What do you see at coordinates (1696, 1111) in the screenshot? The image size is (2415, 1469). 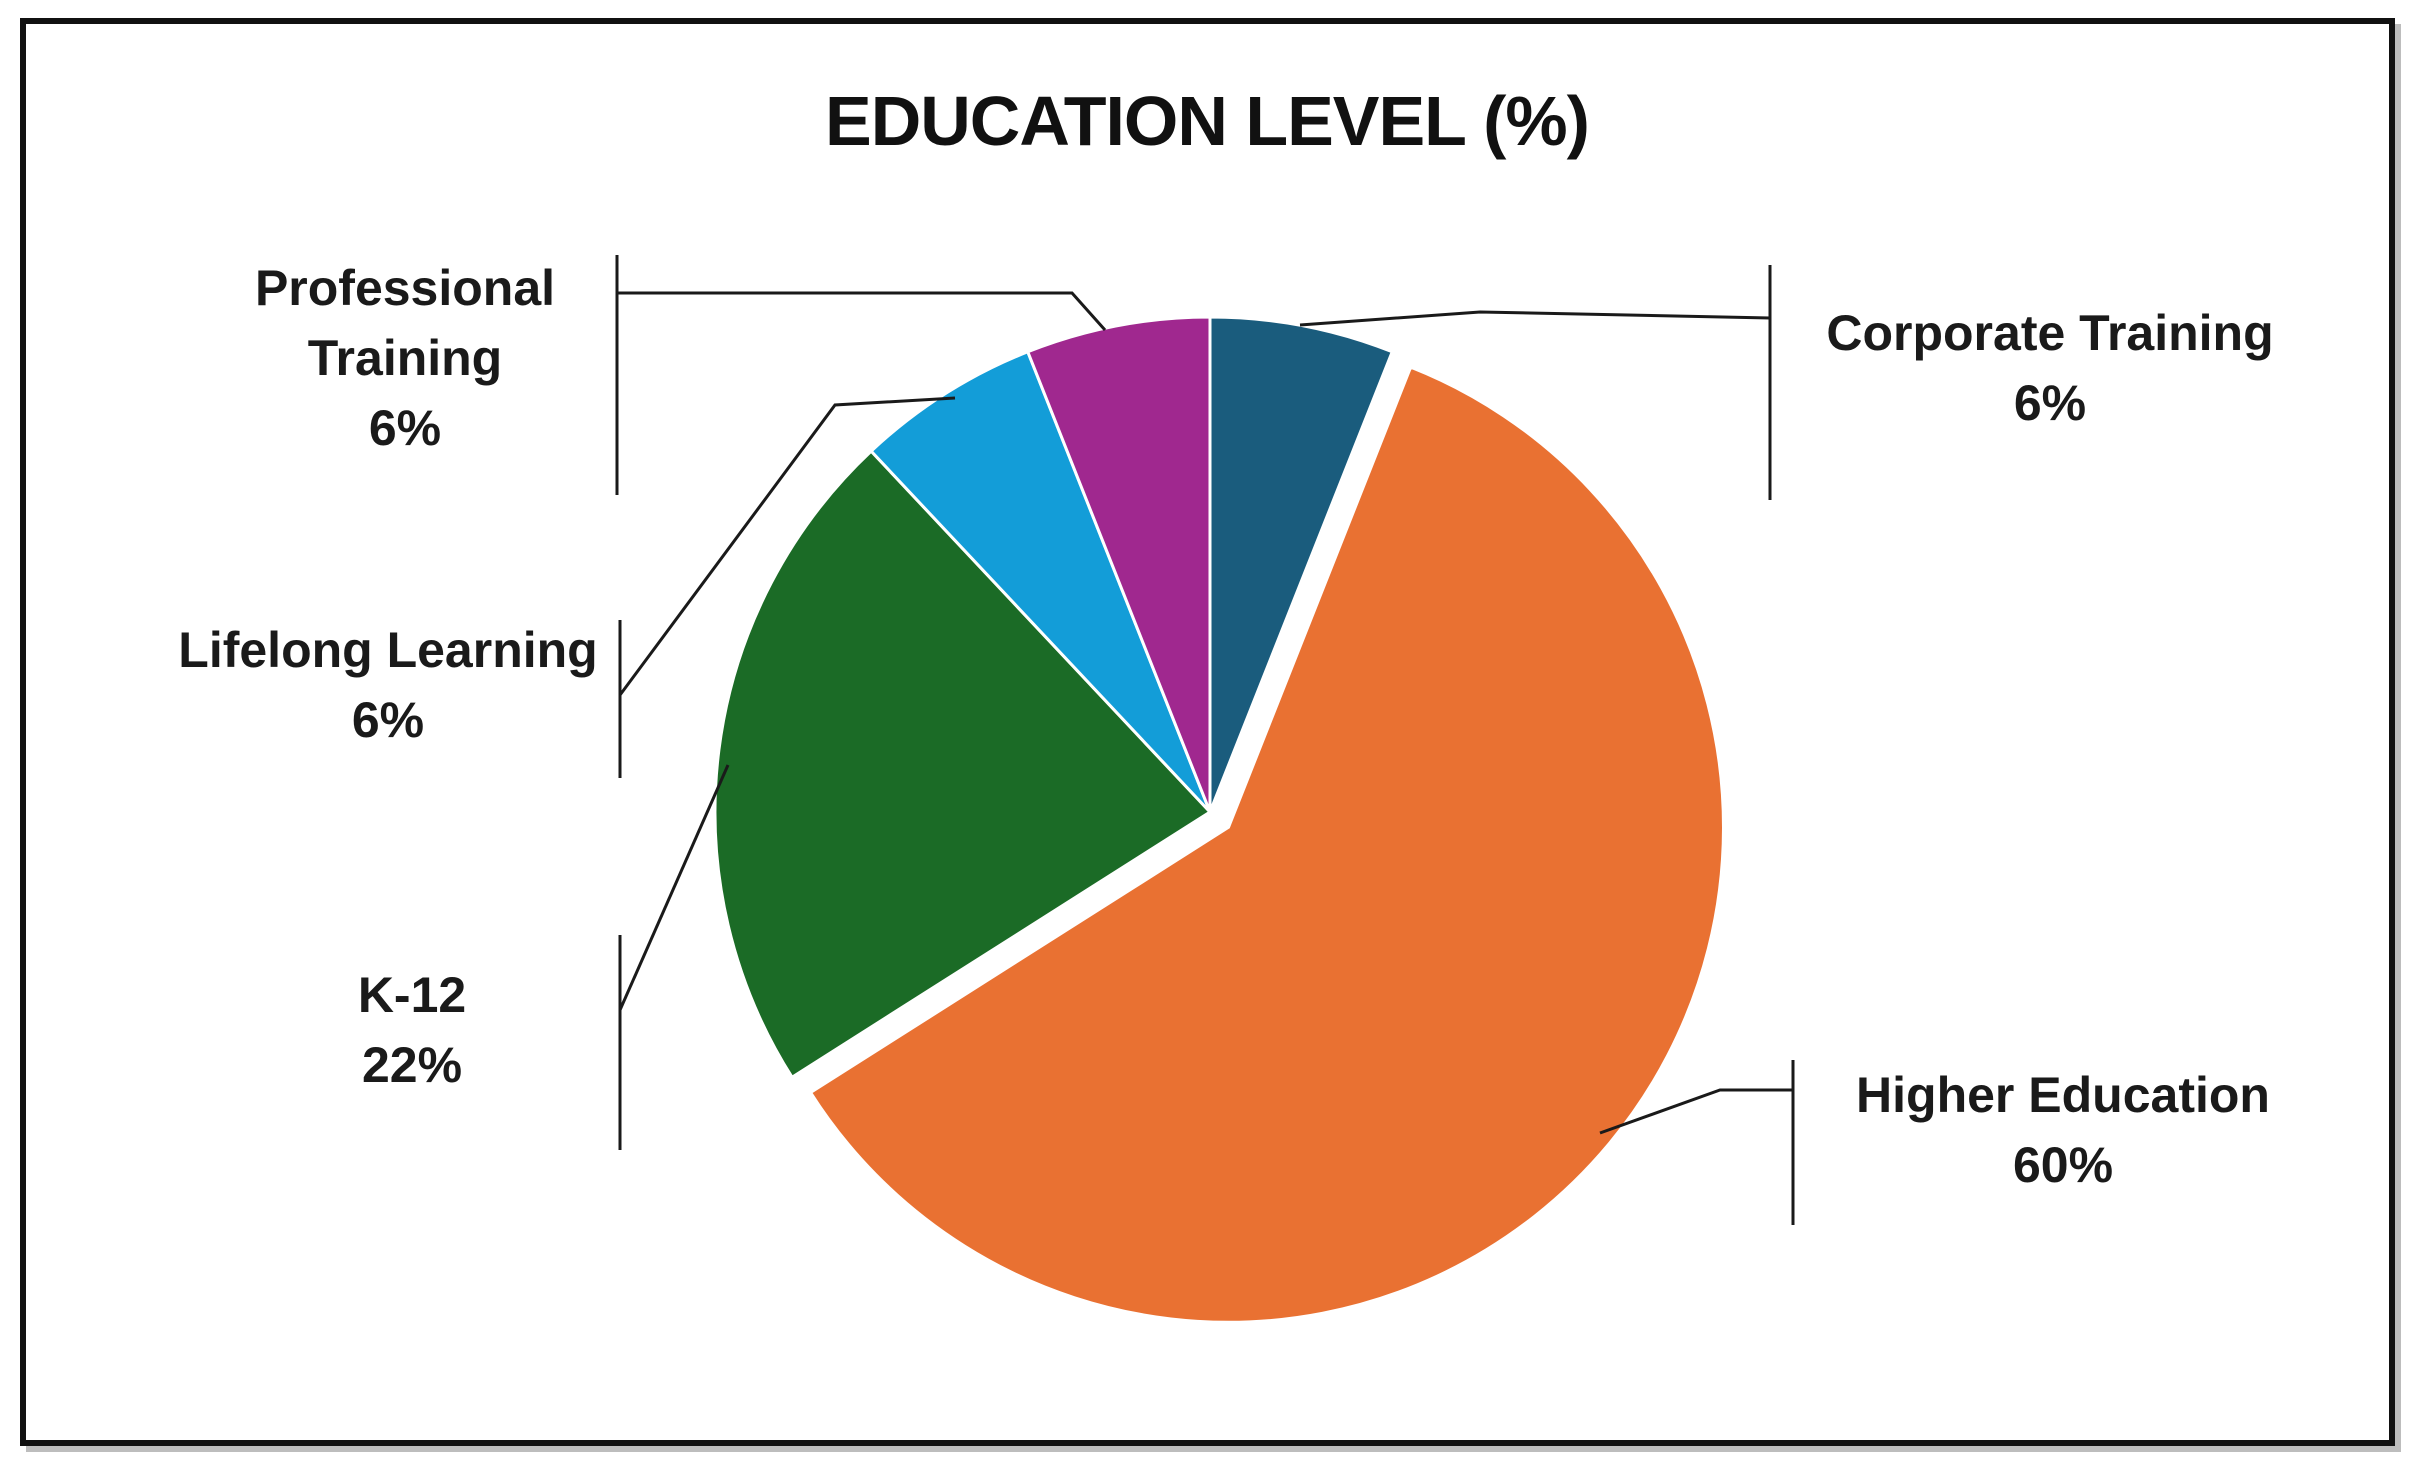 I see `leader-line-higher-education` at bounding box center [1696, 1111].